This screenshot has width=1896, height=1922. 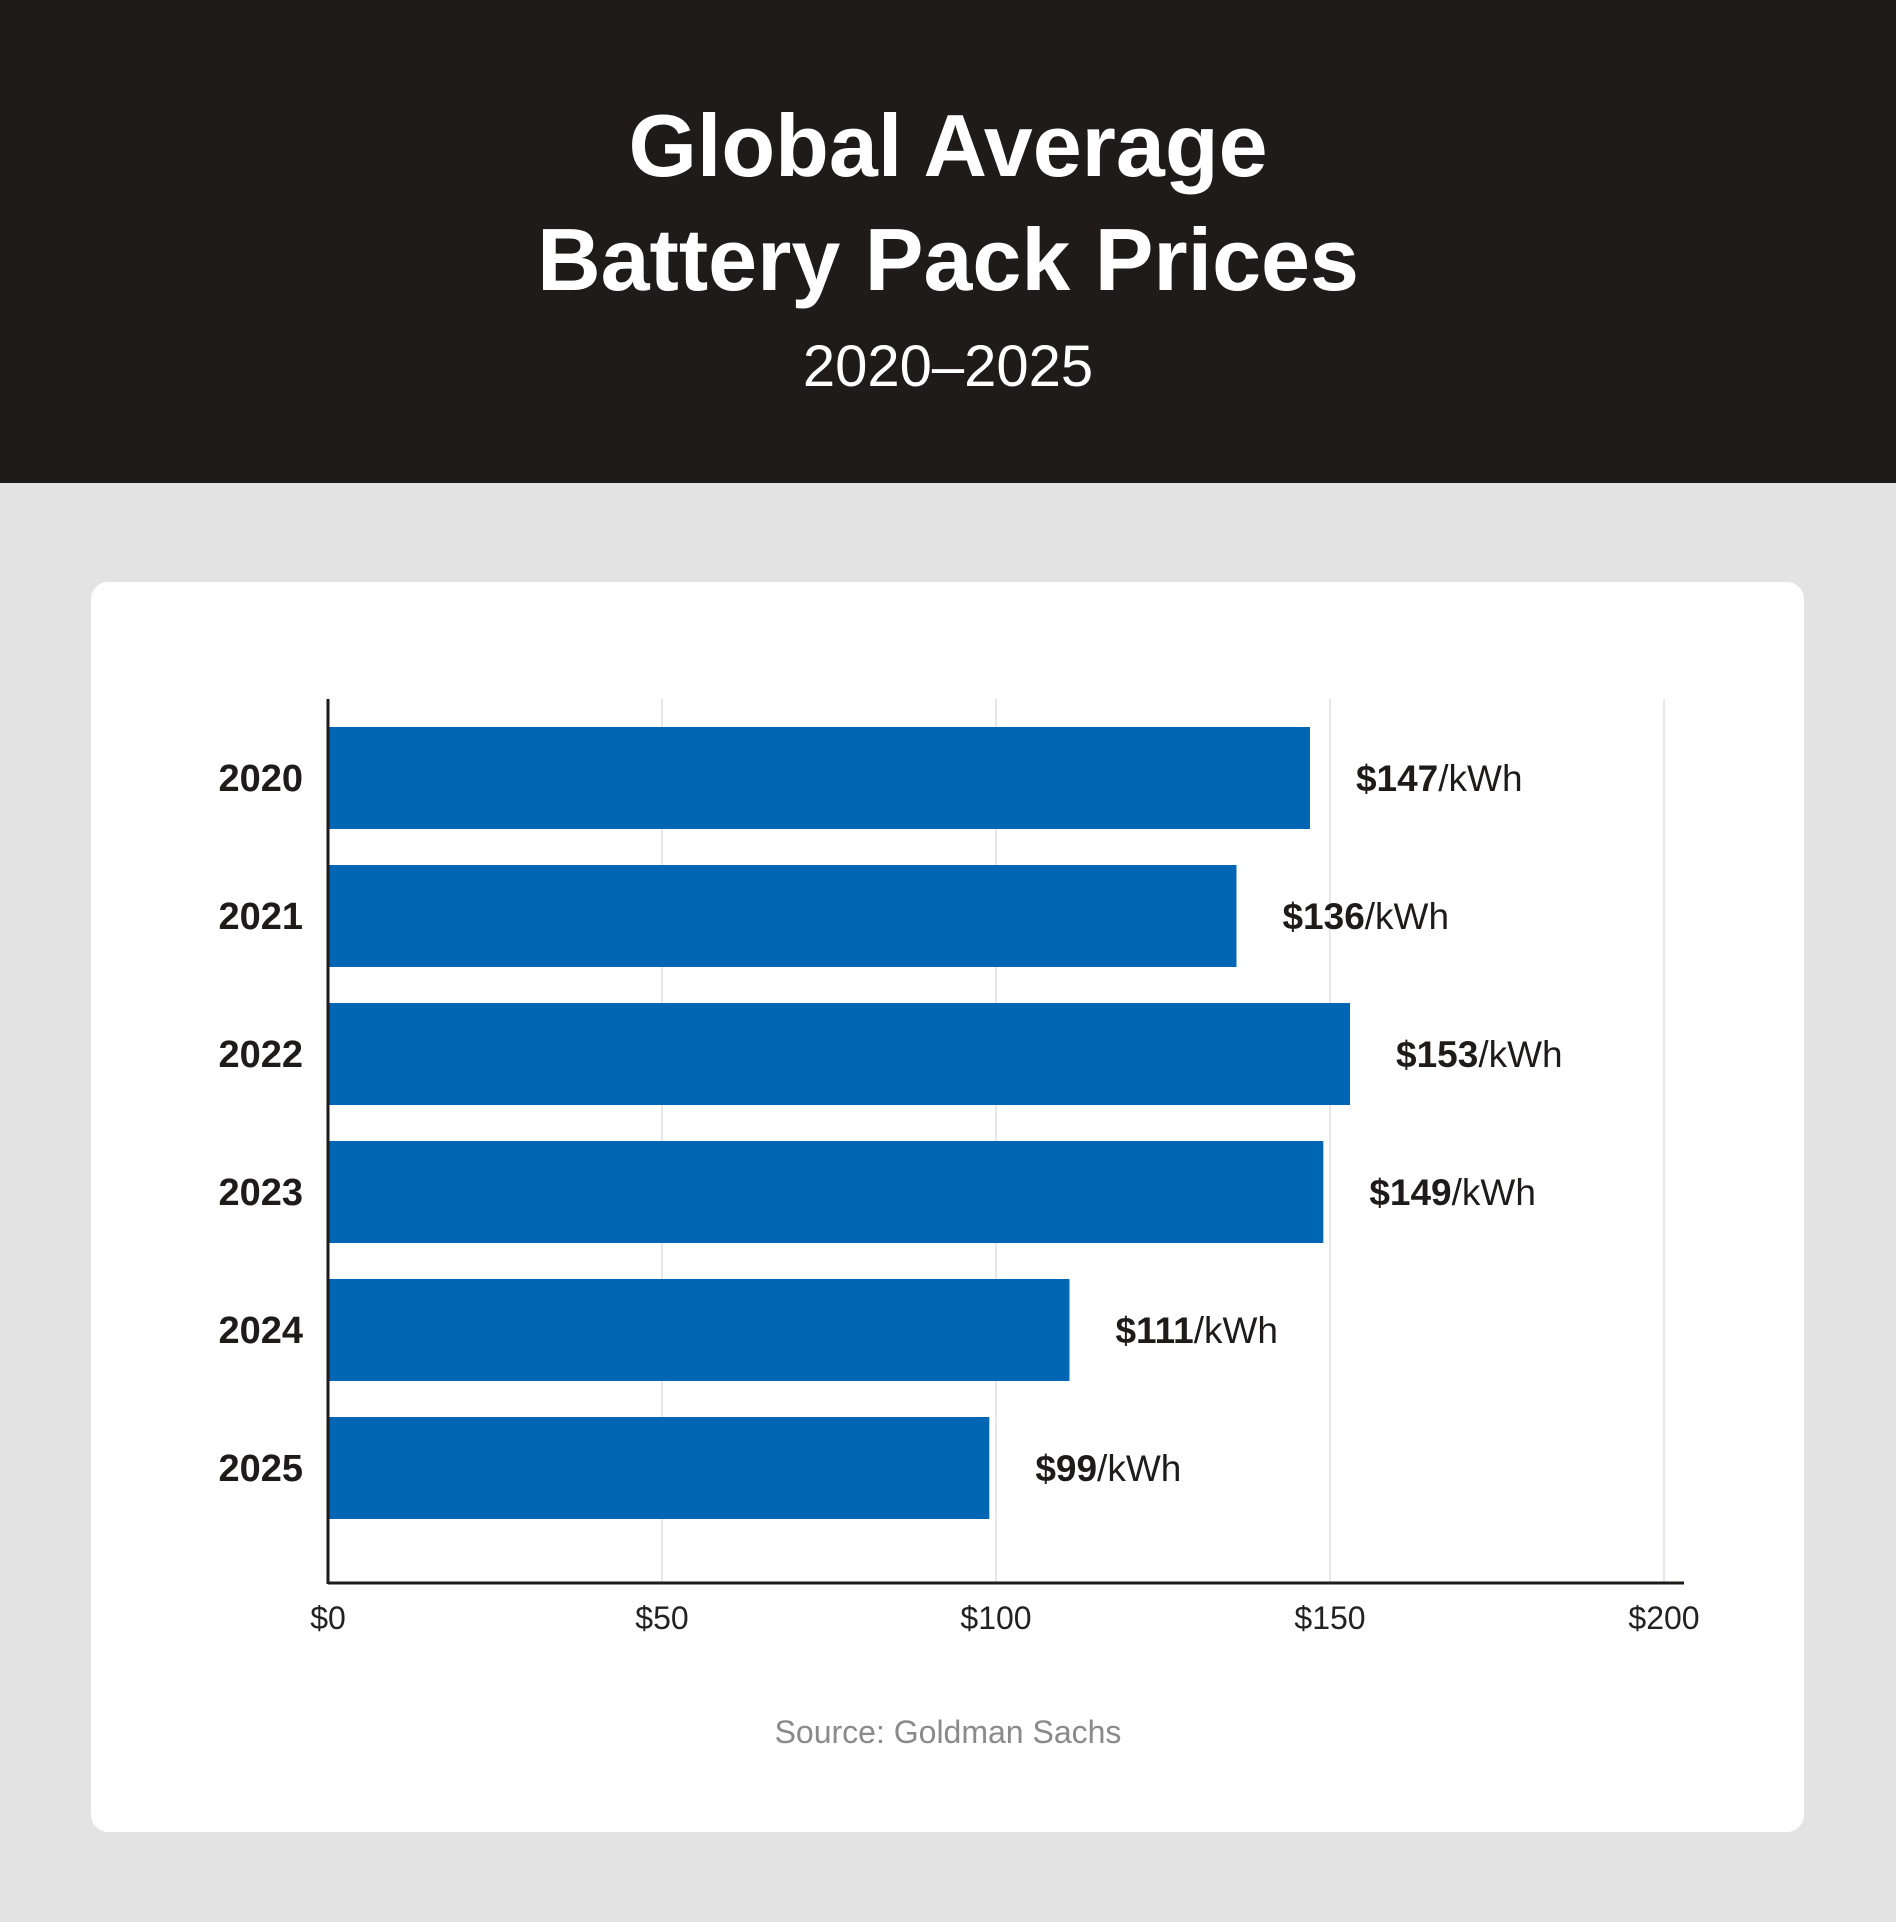 I want to click on y-tick-label: 2021, so click(x=260, y=917).